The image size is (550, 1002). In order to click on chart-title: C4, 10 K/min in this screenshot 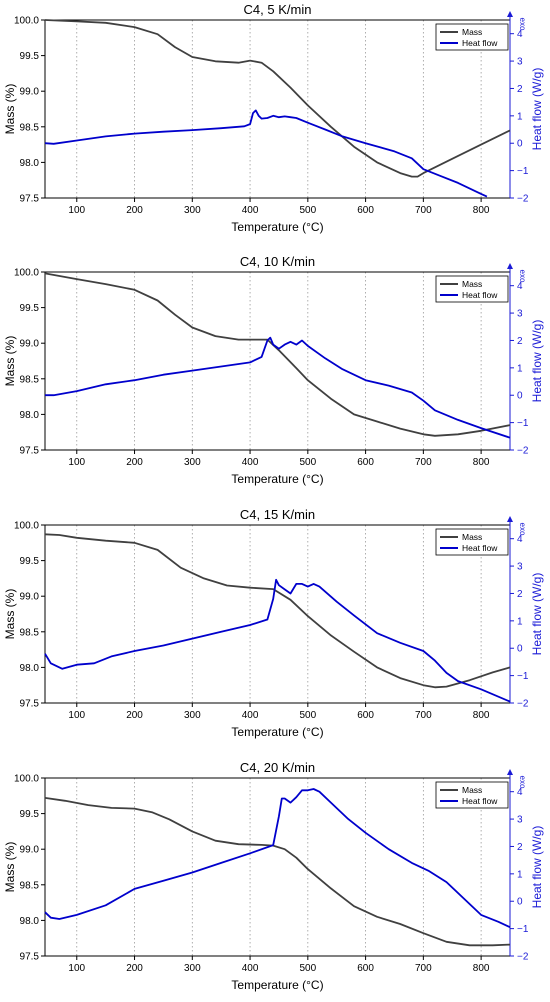, I will do `click(277, 261)`.